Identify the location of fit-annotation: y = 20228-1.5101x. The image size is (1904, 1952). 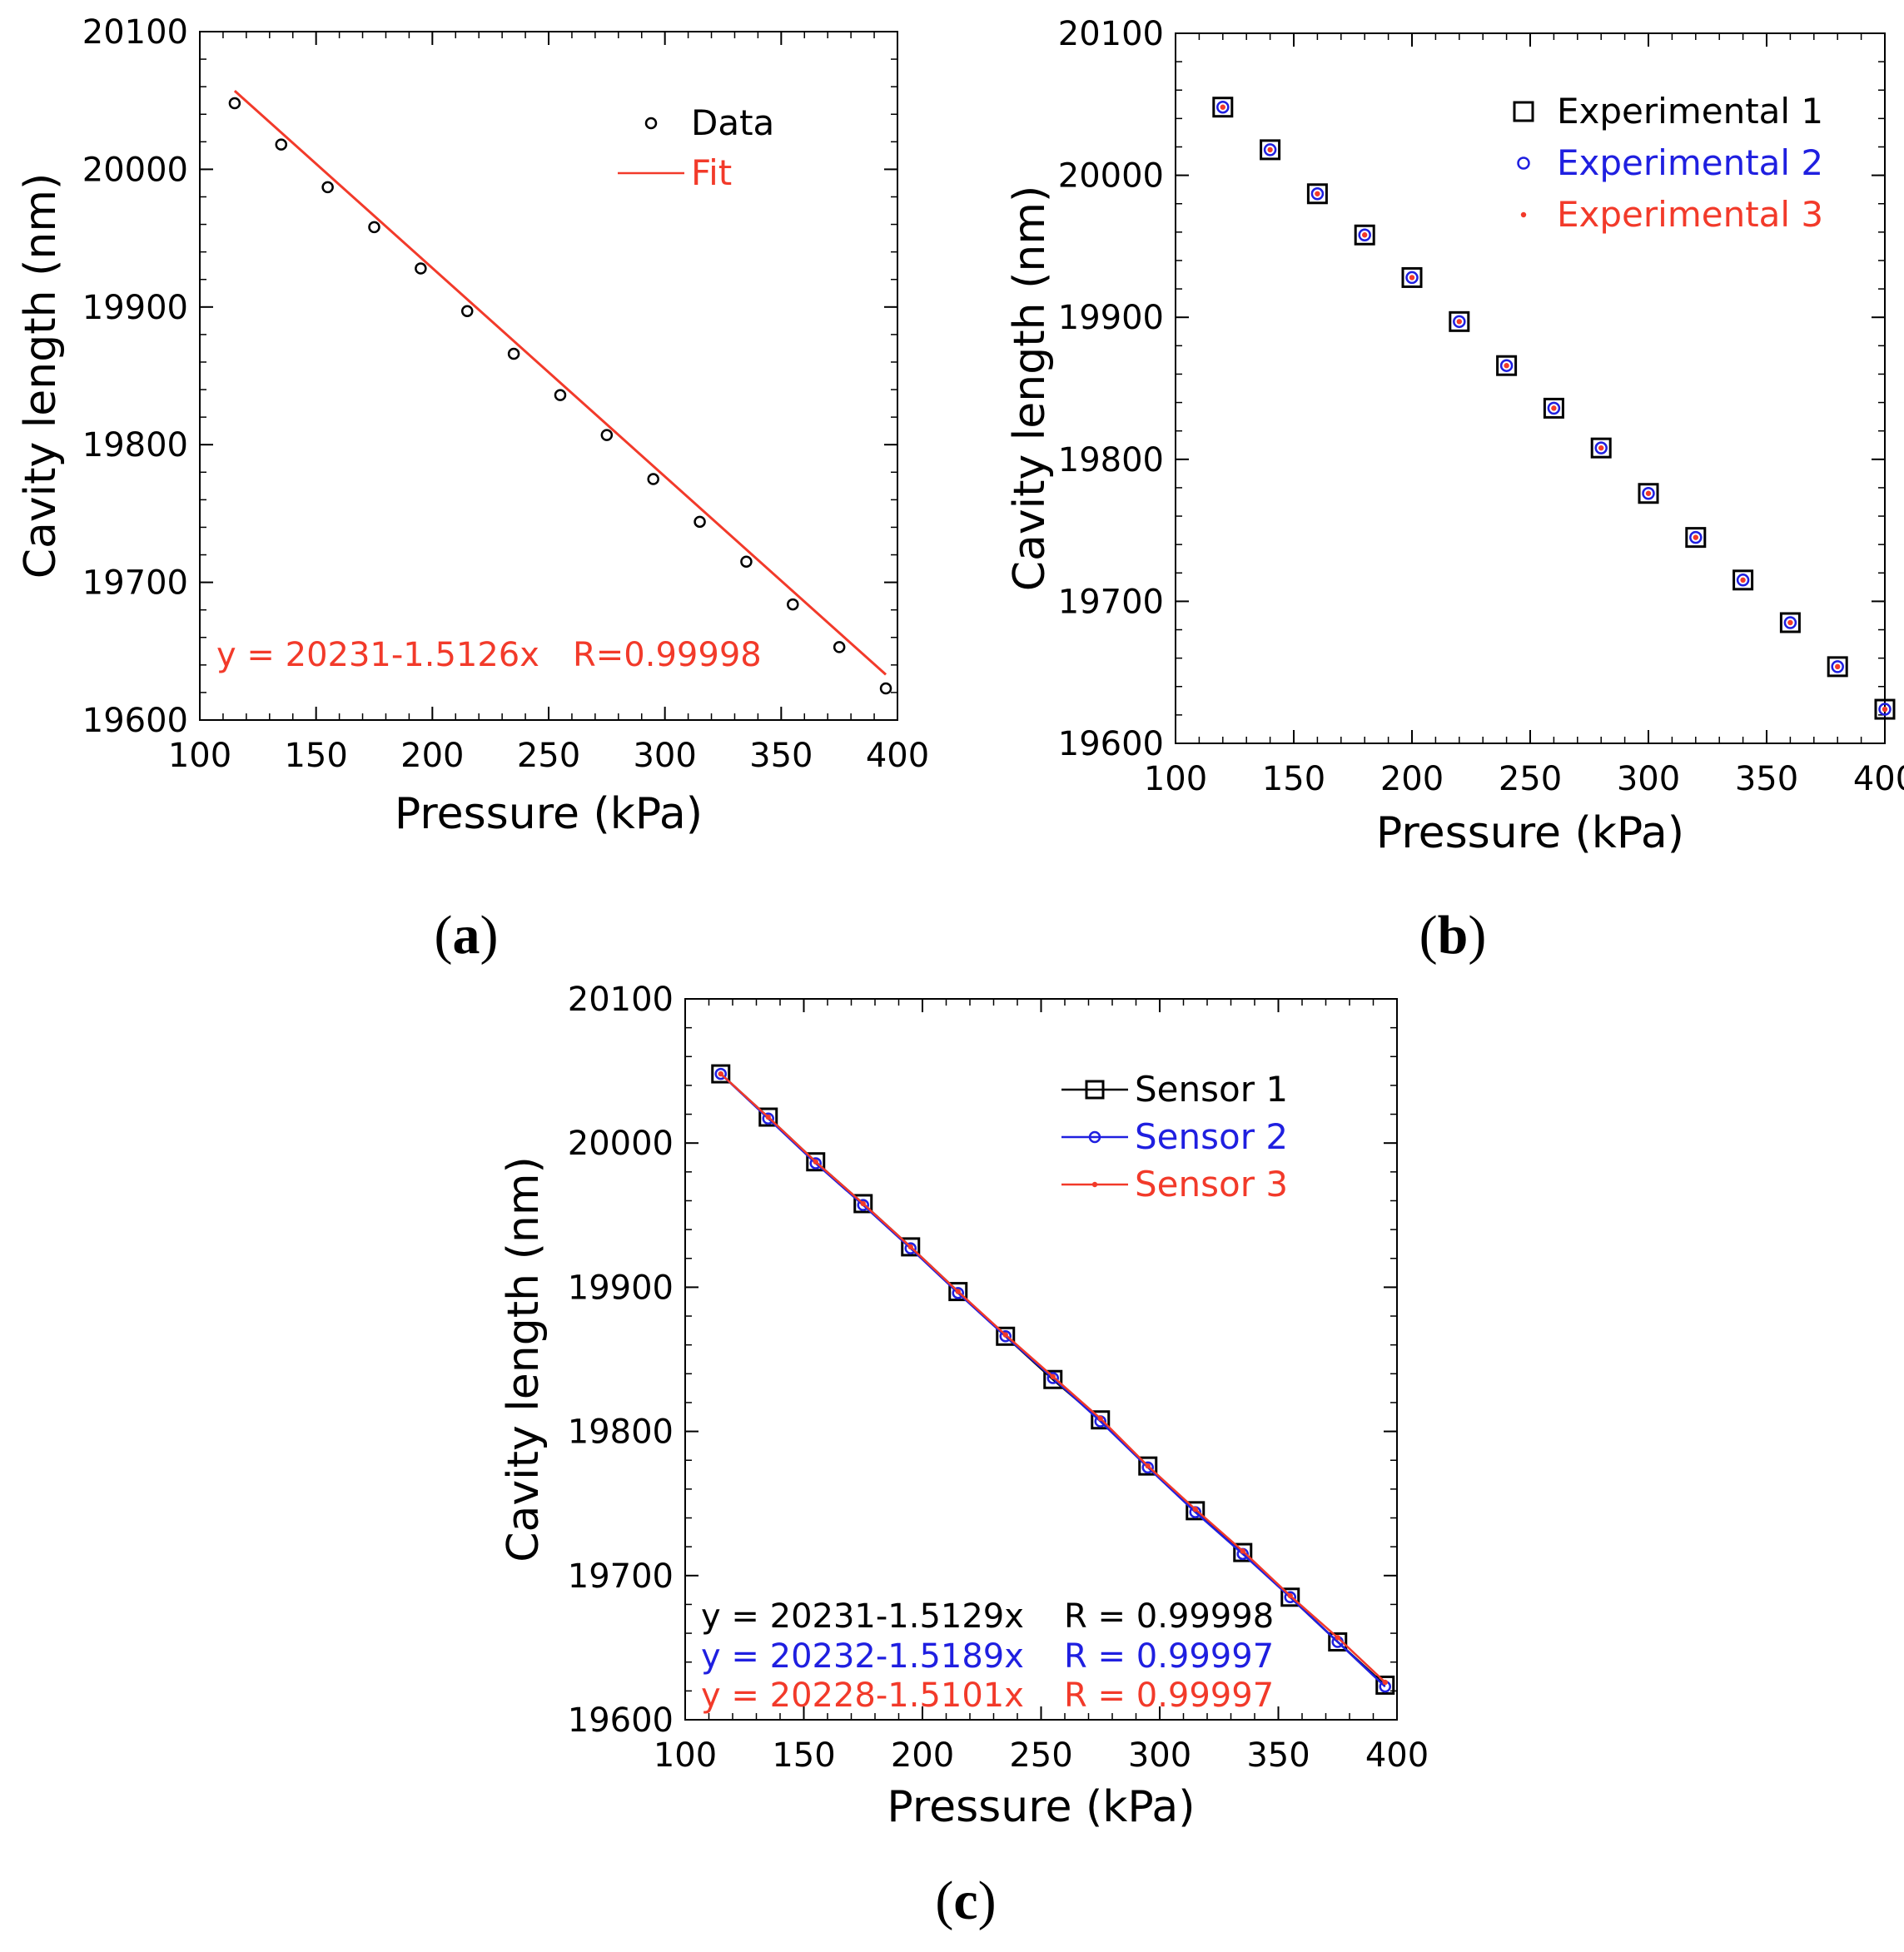
(862, 1695).